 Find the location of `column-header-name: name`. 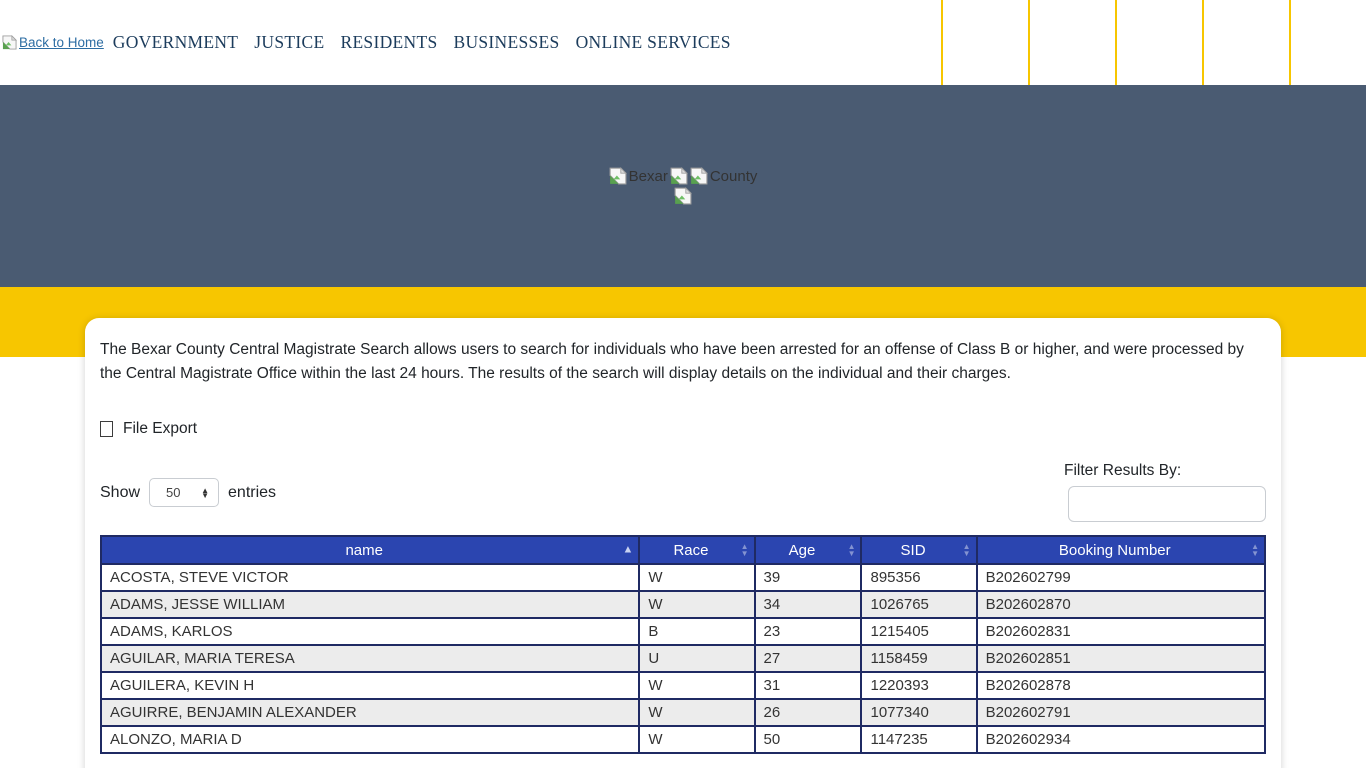

column-header-name: name is located at coordinates (370, 550).